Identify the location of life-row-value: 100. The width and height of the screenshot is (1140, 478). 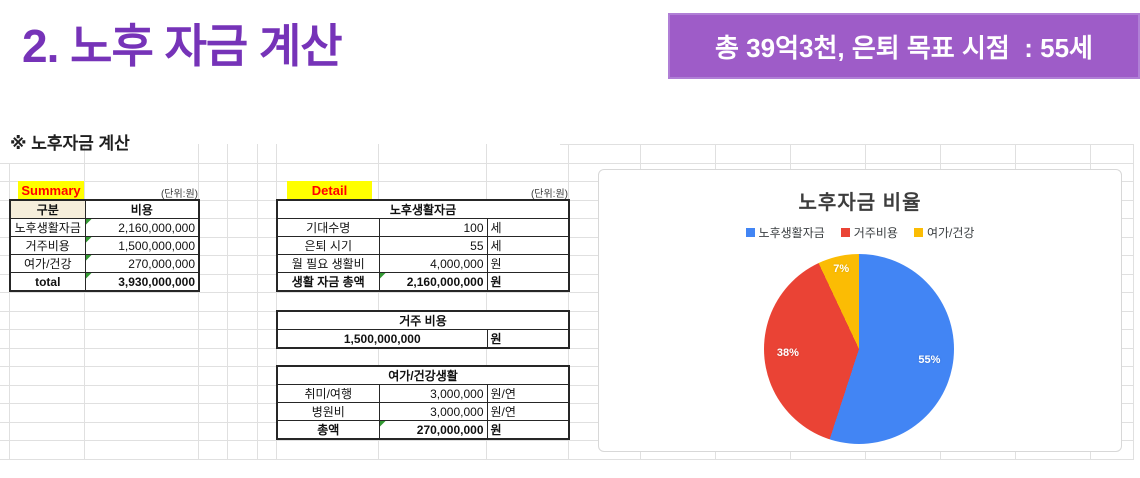
(433, 227).